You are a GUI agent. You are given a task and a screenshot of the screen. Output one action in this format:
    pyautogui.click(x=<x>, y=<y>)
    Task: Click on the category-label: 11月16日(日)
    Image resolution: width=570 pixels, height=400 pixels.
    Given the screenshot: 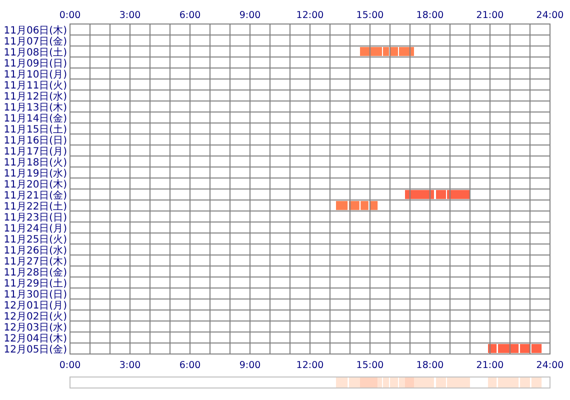 What is the action you would take?
    pyautogui.click(x=35, y=140)
    